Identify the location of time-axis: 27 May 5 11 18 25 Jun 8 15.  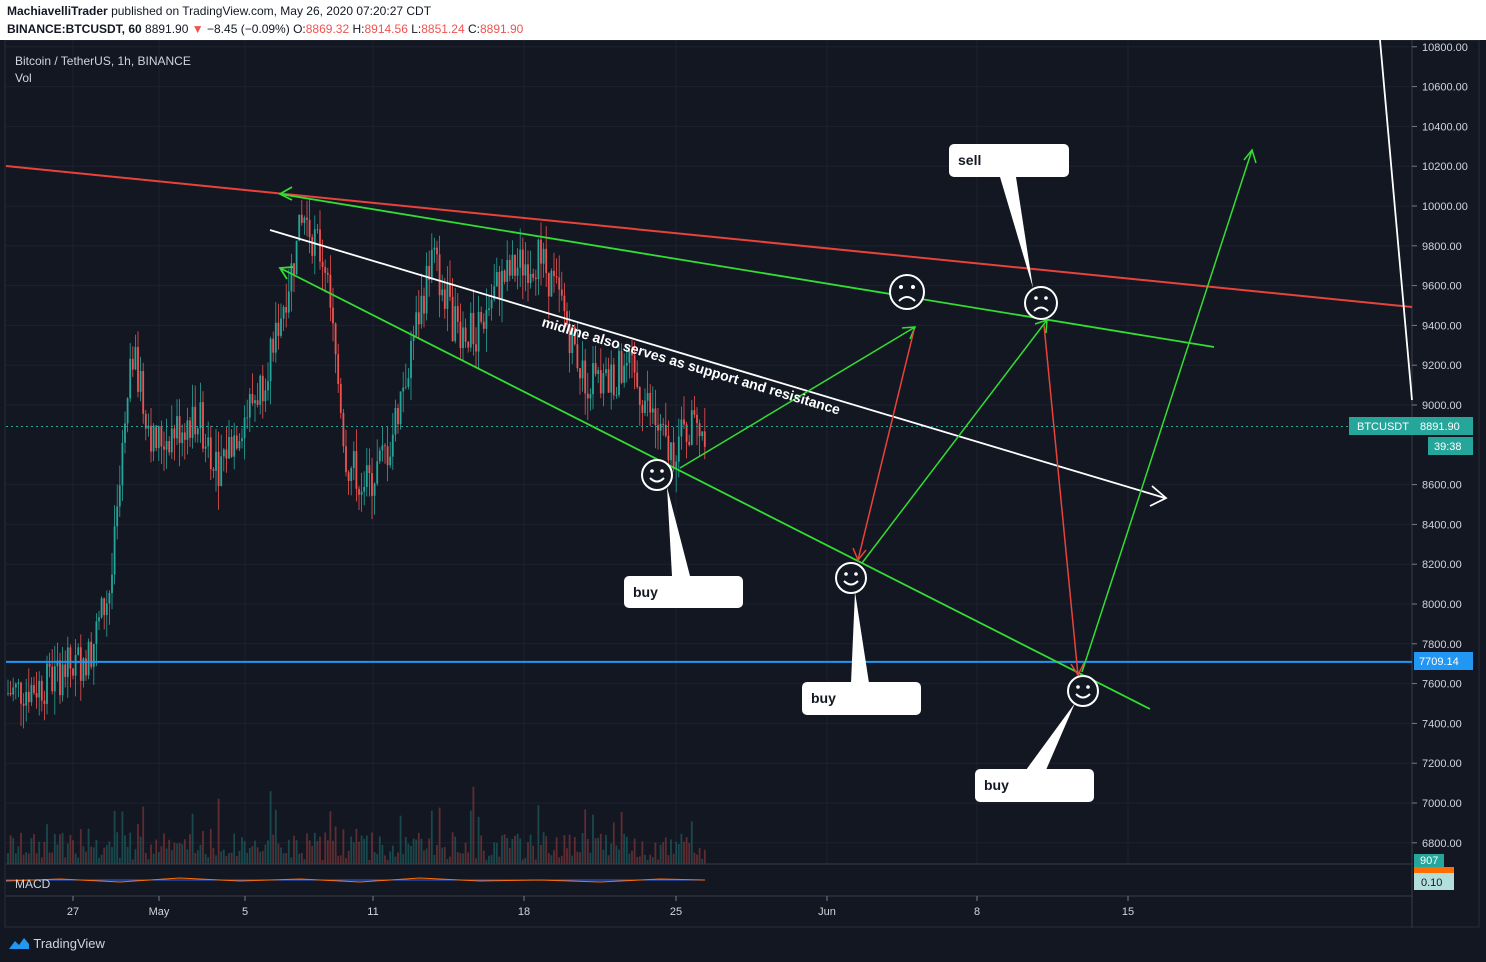
(600, 907).